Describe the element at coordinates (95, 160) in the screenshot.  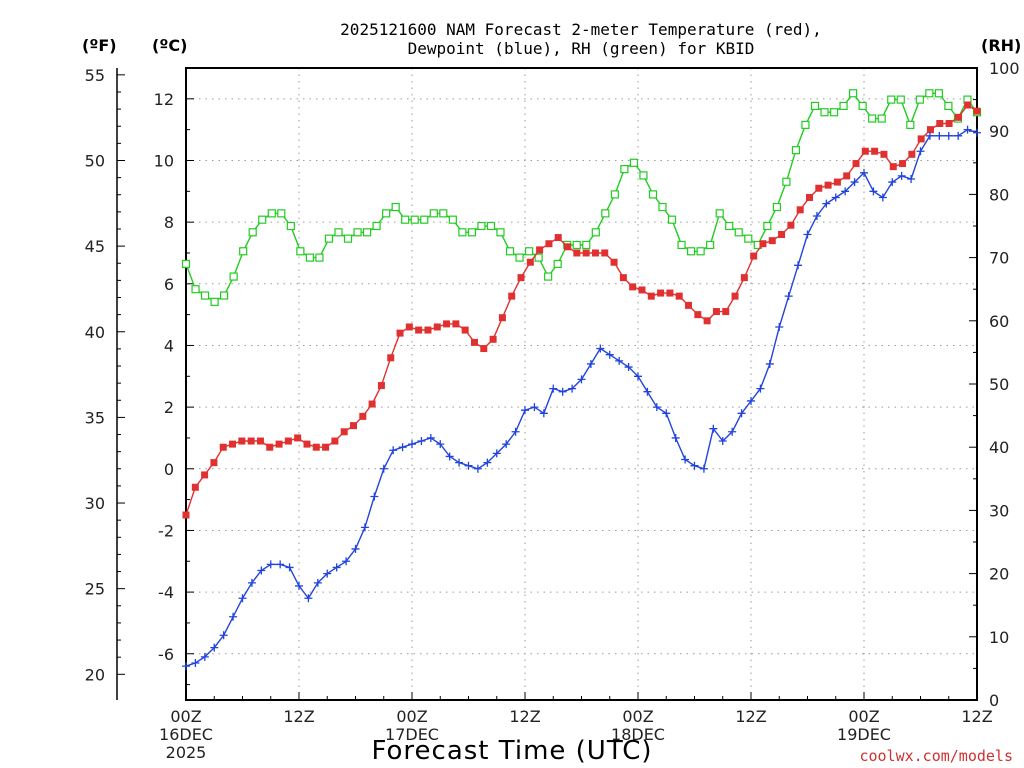
I see `fahrenheit-tick-label: 50` at that location.